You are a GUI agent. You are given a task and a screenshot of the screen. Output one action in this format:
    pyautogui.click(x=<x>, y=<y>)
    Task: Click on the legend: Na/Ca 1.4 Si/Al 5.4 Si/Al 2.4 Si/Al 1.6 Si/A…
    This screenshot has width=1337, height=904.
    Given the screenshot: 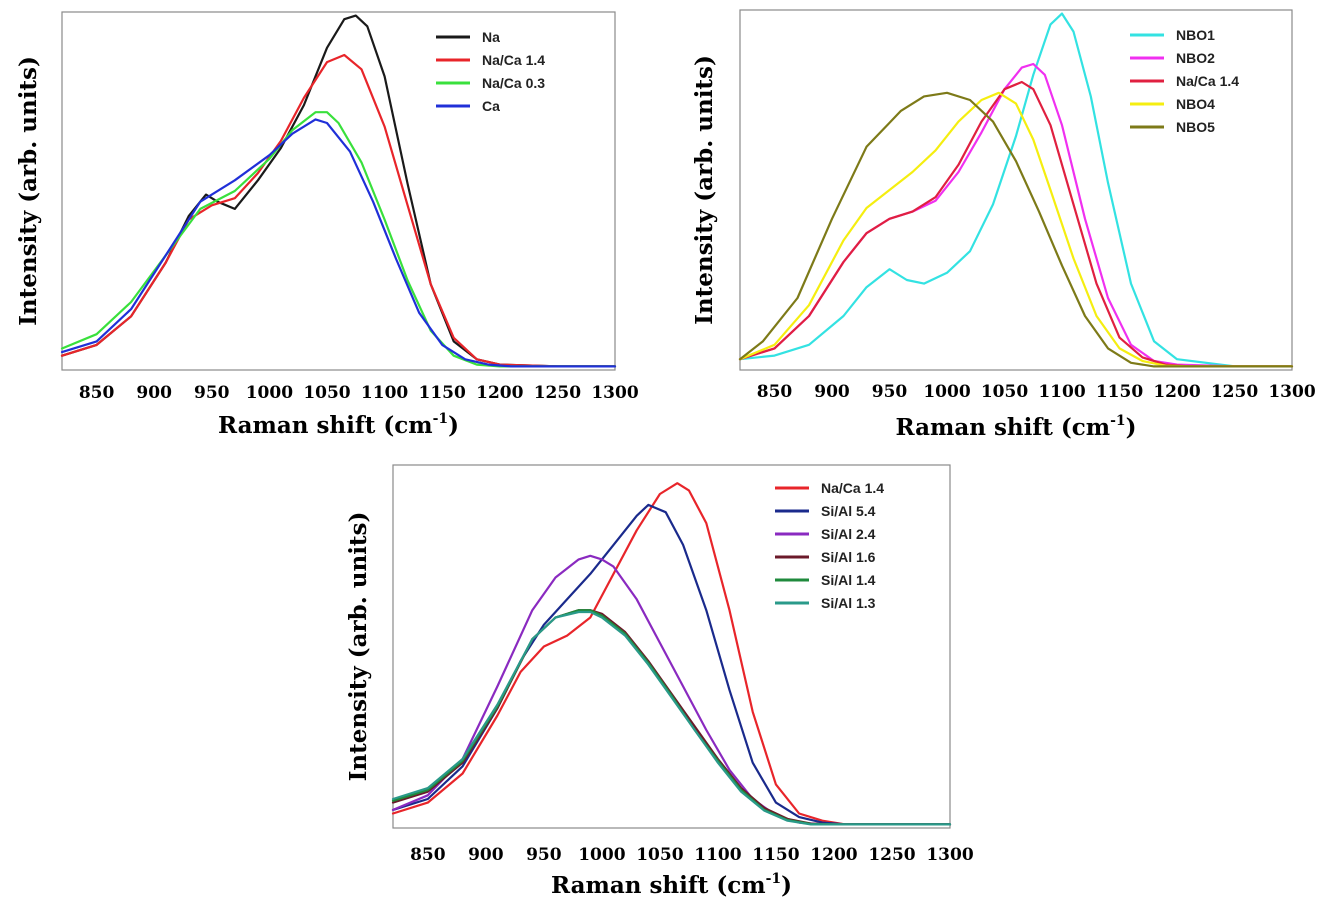 What is the action you would take?
    pyautogui.click(x=829, y=545)
    